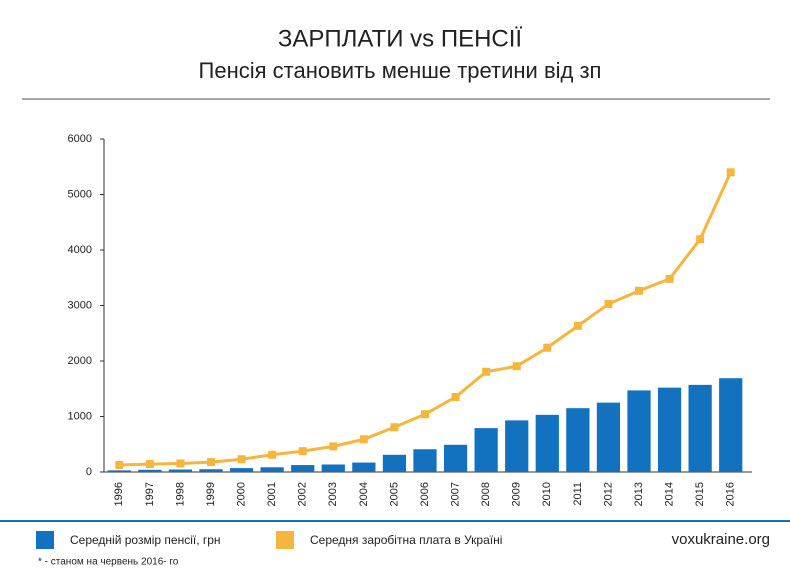 This screenshot has height=581, width=790. I want to click on x-tick-label: 2016, so click(731, 494).